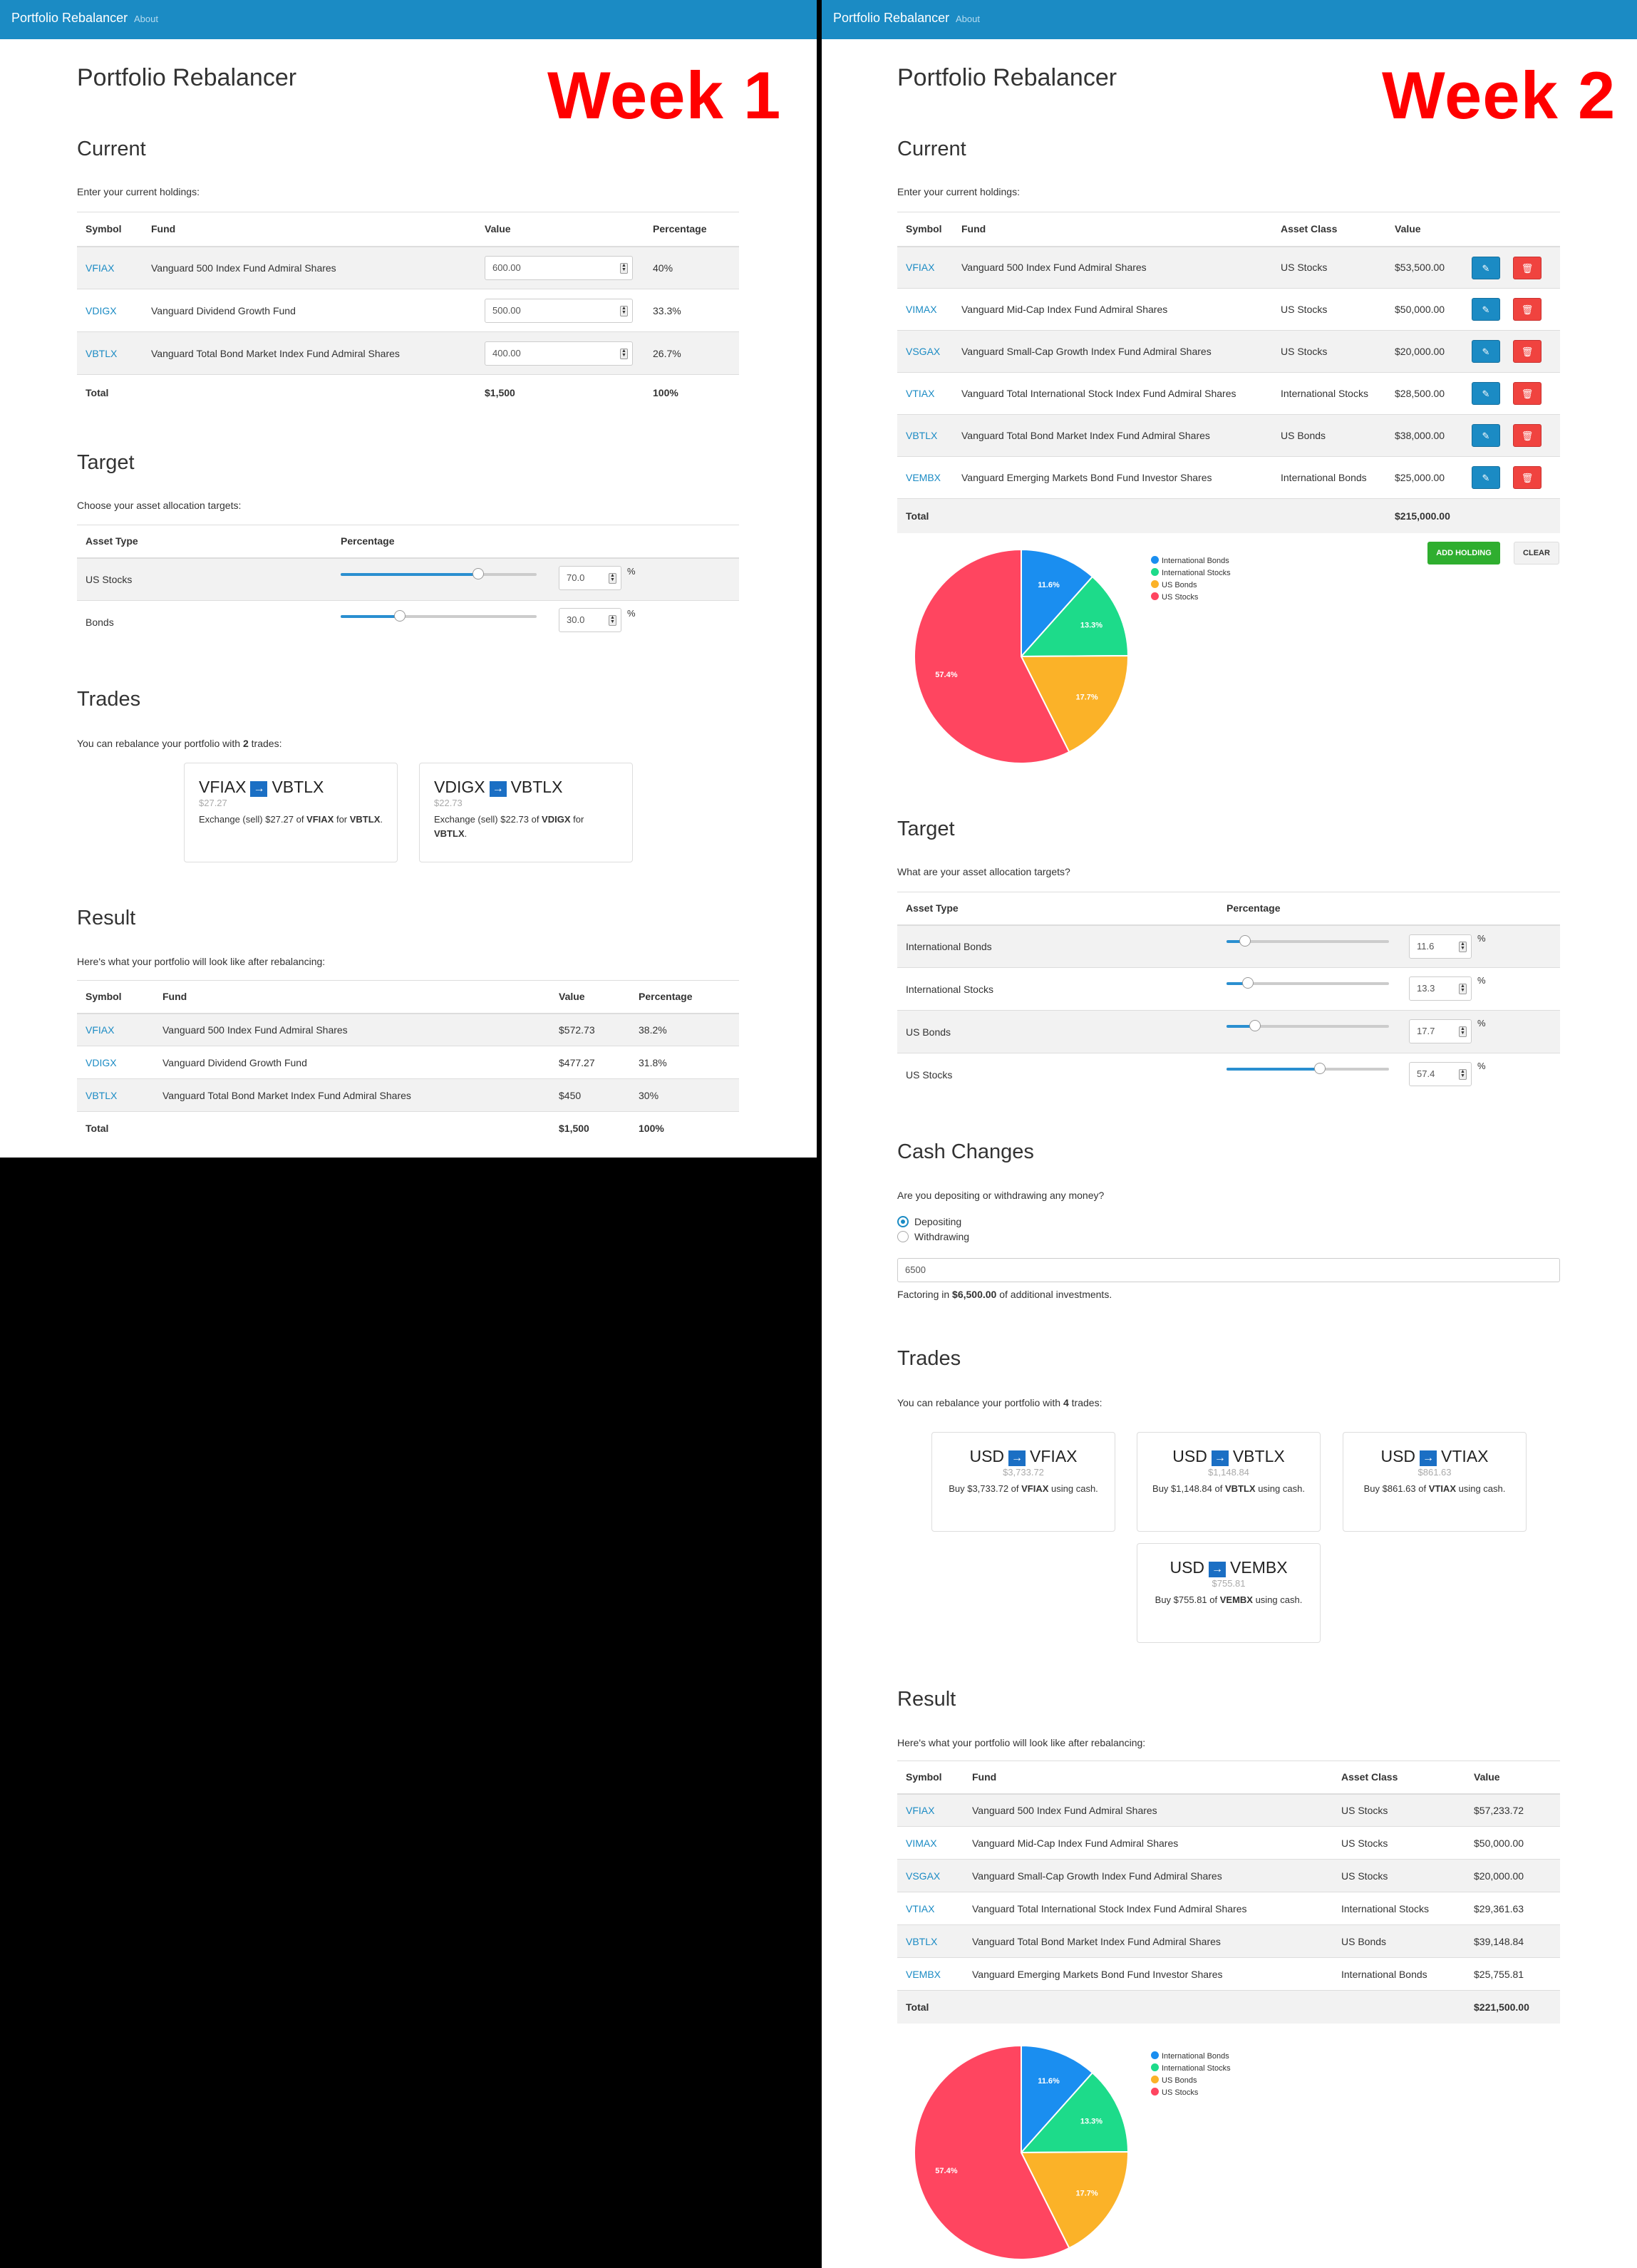  What do you see at coordinates (1536, 553) in the screenshot?
I see `clear-button: CLEAR` at bounding box center [1536, 553].